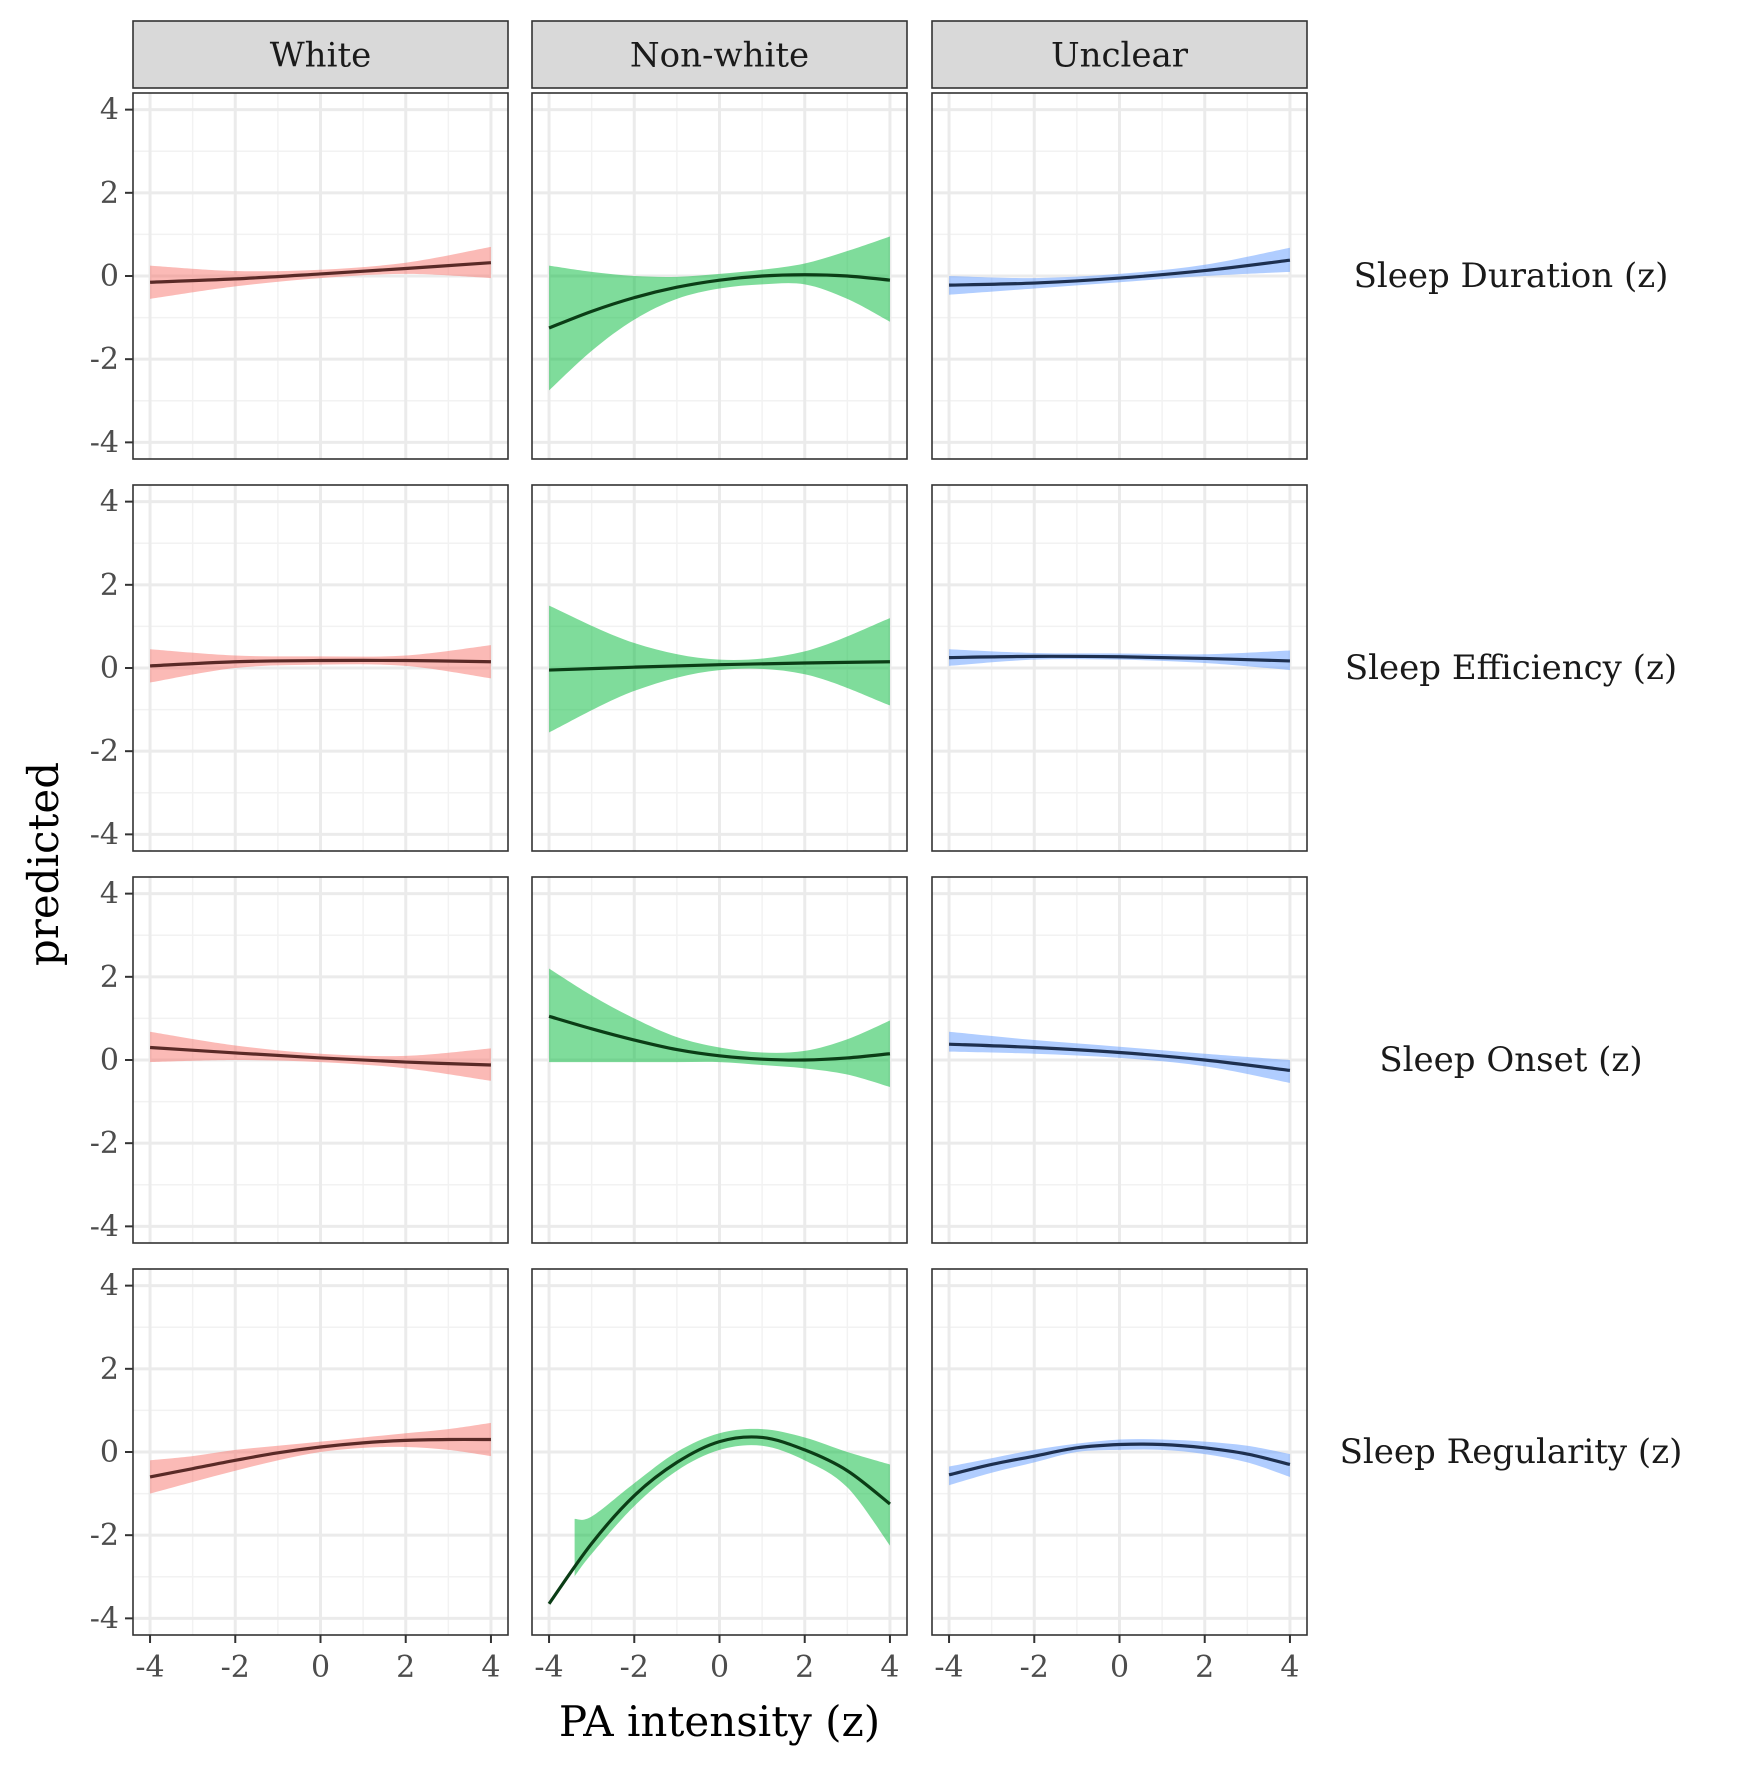 This screenshot has width=1742, height=1771. What do you see at coordinates (1511, 276) in the screenshot?
I see `row-label: Sleep Duration (z)` at bounding box center [1511, 276].